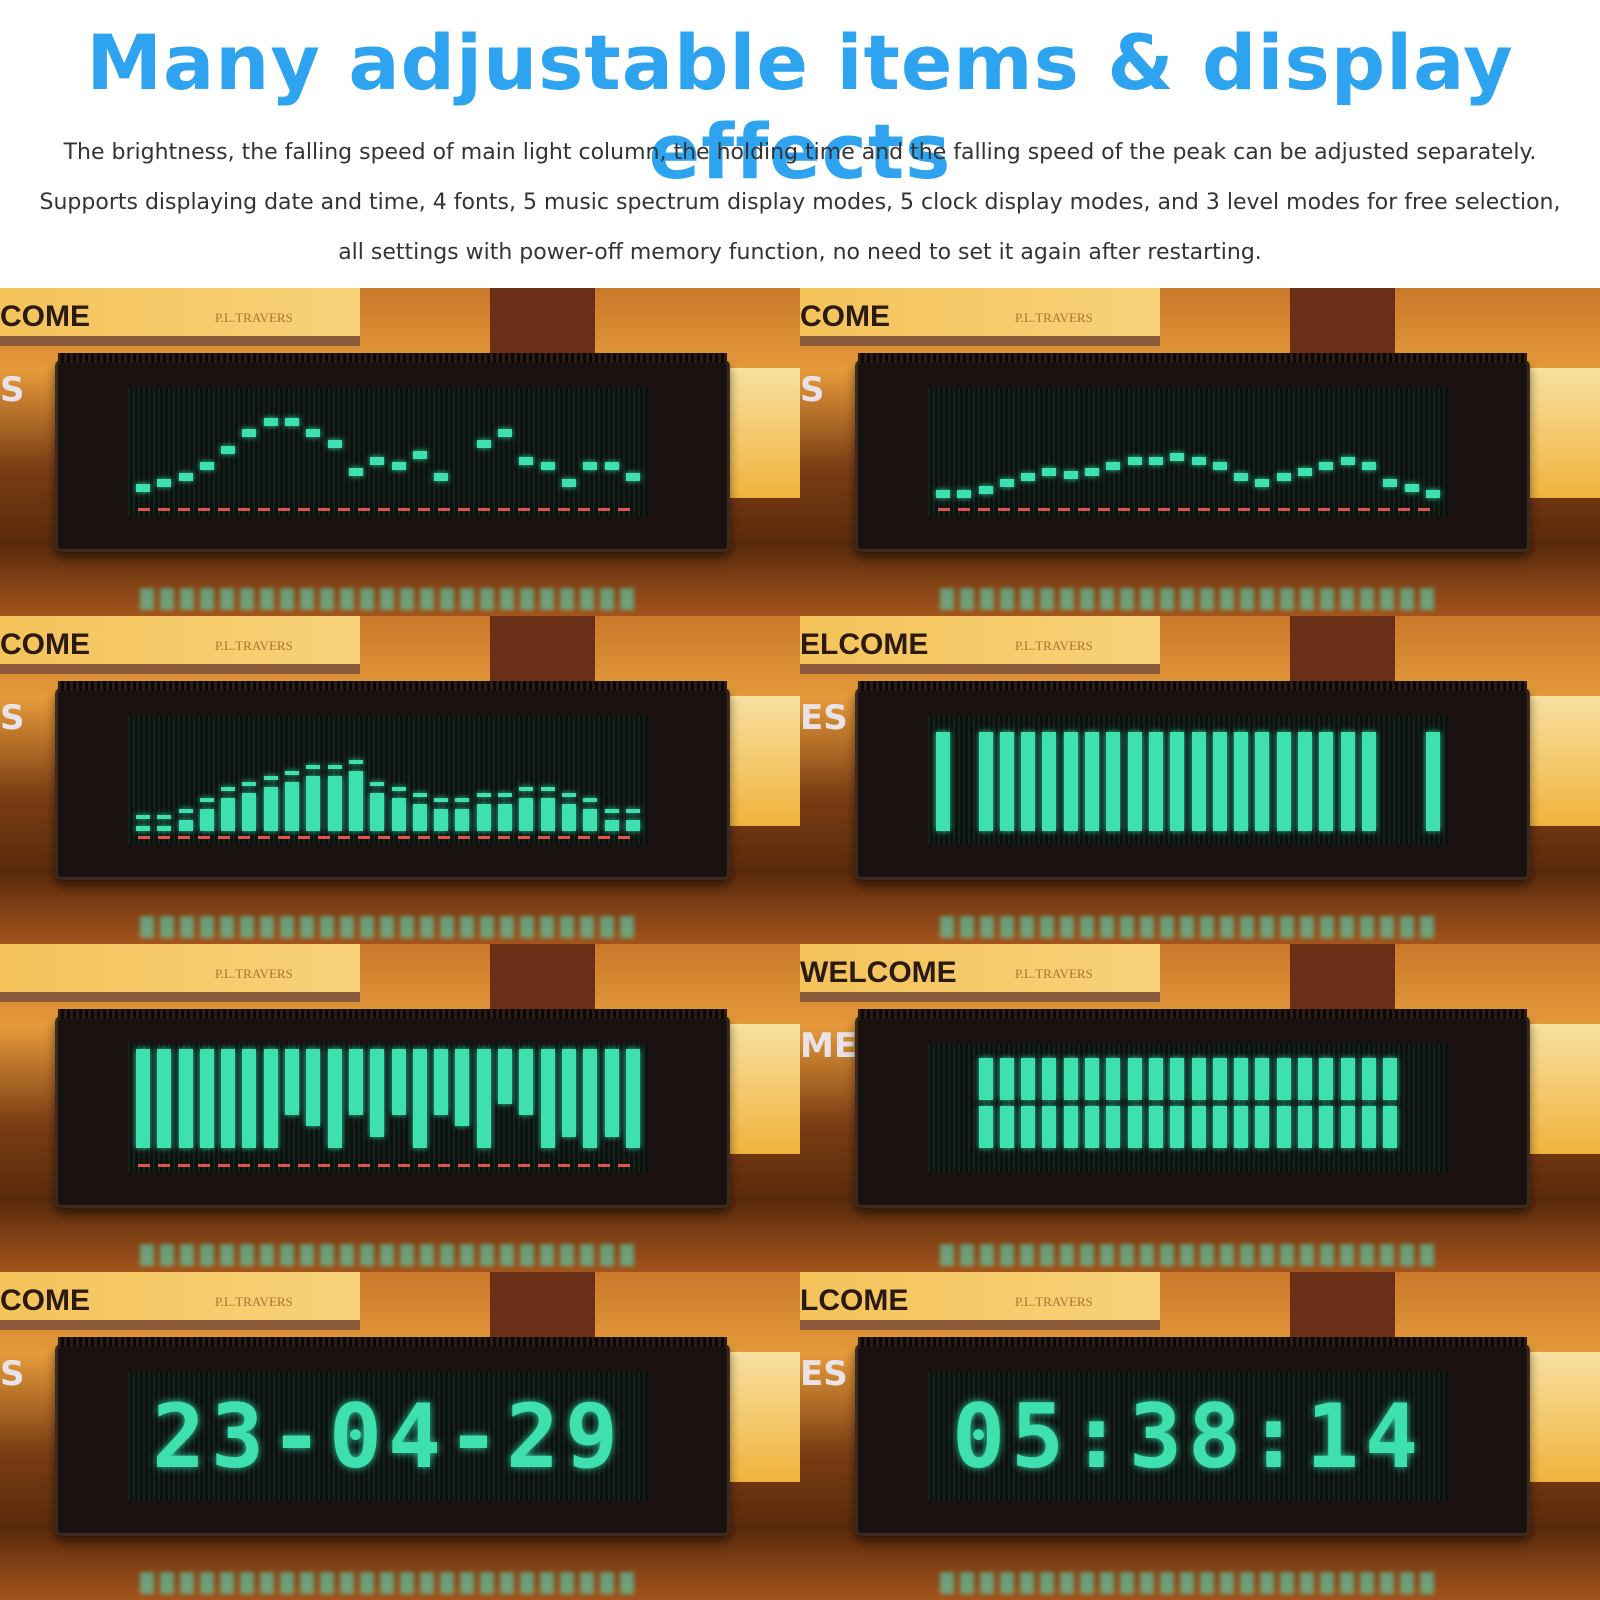 The width and height of the screenshot is (1600, 1600). What do you see at coordinates (980, 973) in the screenshot?
I see `book: WELCOME P.L.TRAVERS` at bounding box center [980, 973].